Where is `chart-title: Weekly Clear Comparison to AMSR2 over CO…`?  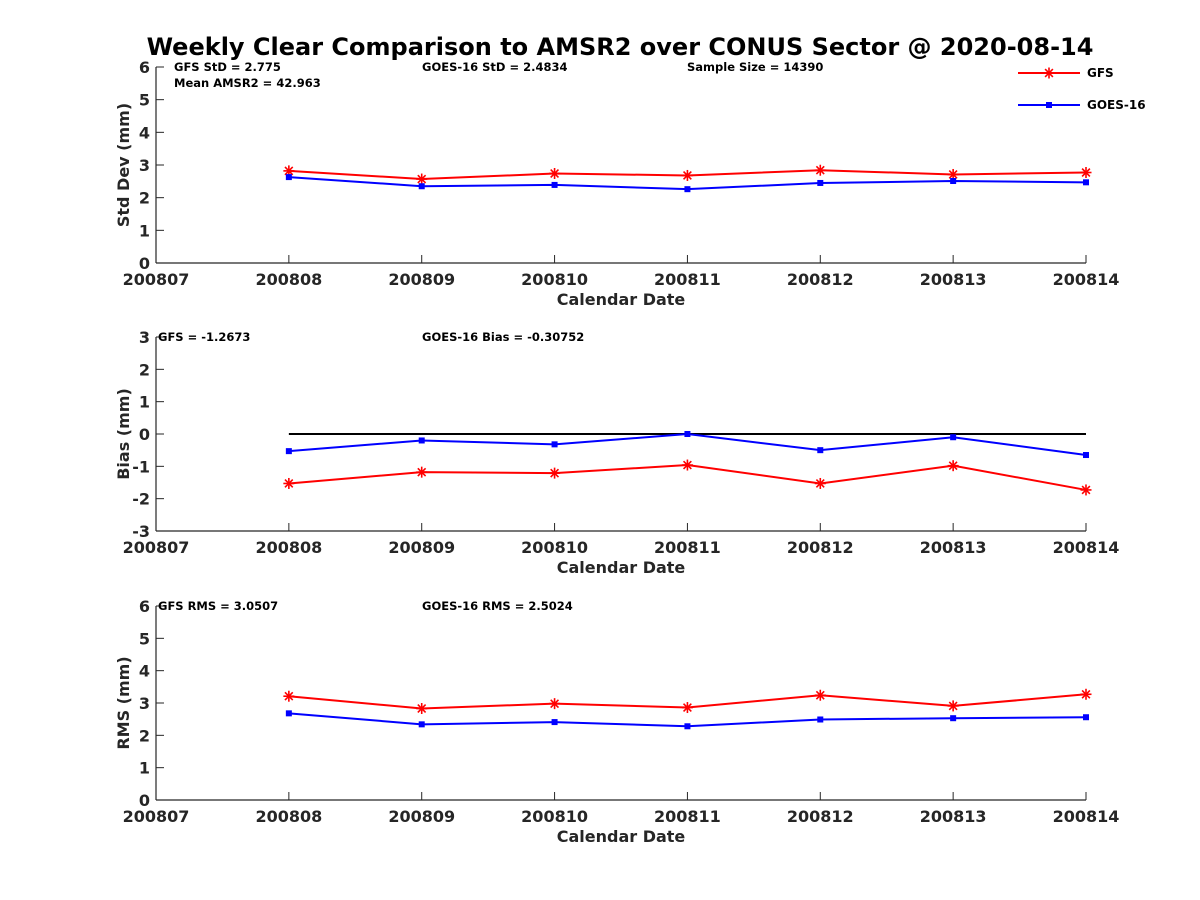 chart-title: Weekly Clear Comparison to AMSR2 over CO… is located at coordinates (620, 47).